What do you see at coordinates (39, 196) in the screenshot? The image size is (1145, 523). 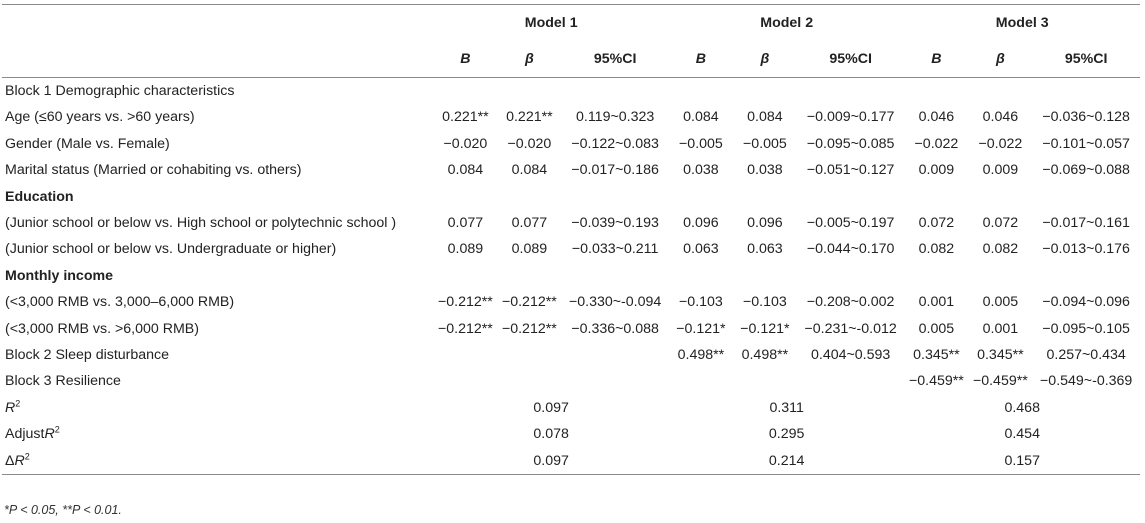 I see `row-label: Education` at bounding box center [39, 196].